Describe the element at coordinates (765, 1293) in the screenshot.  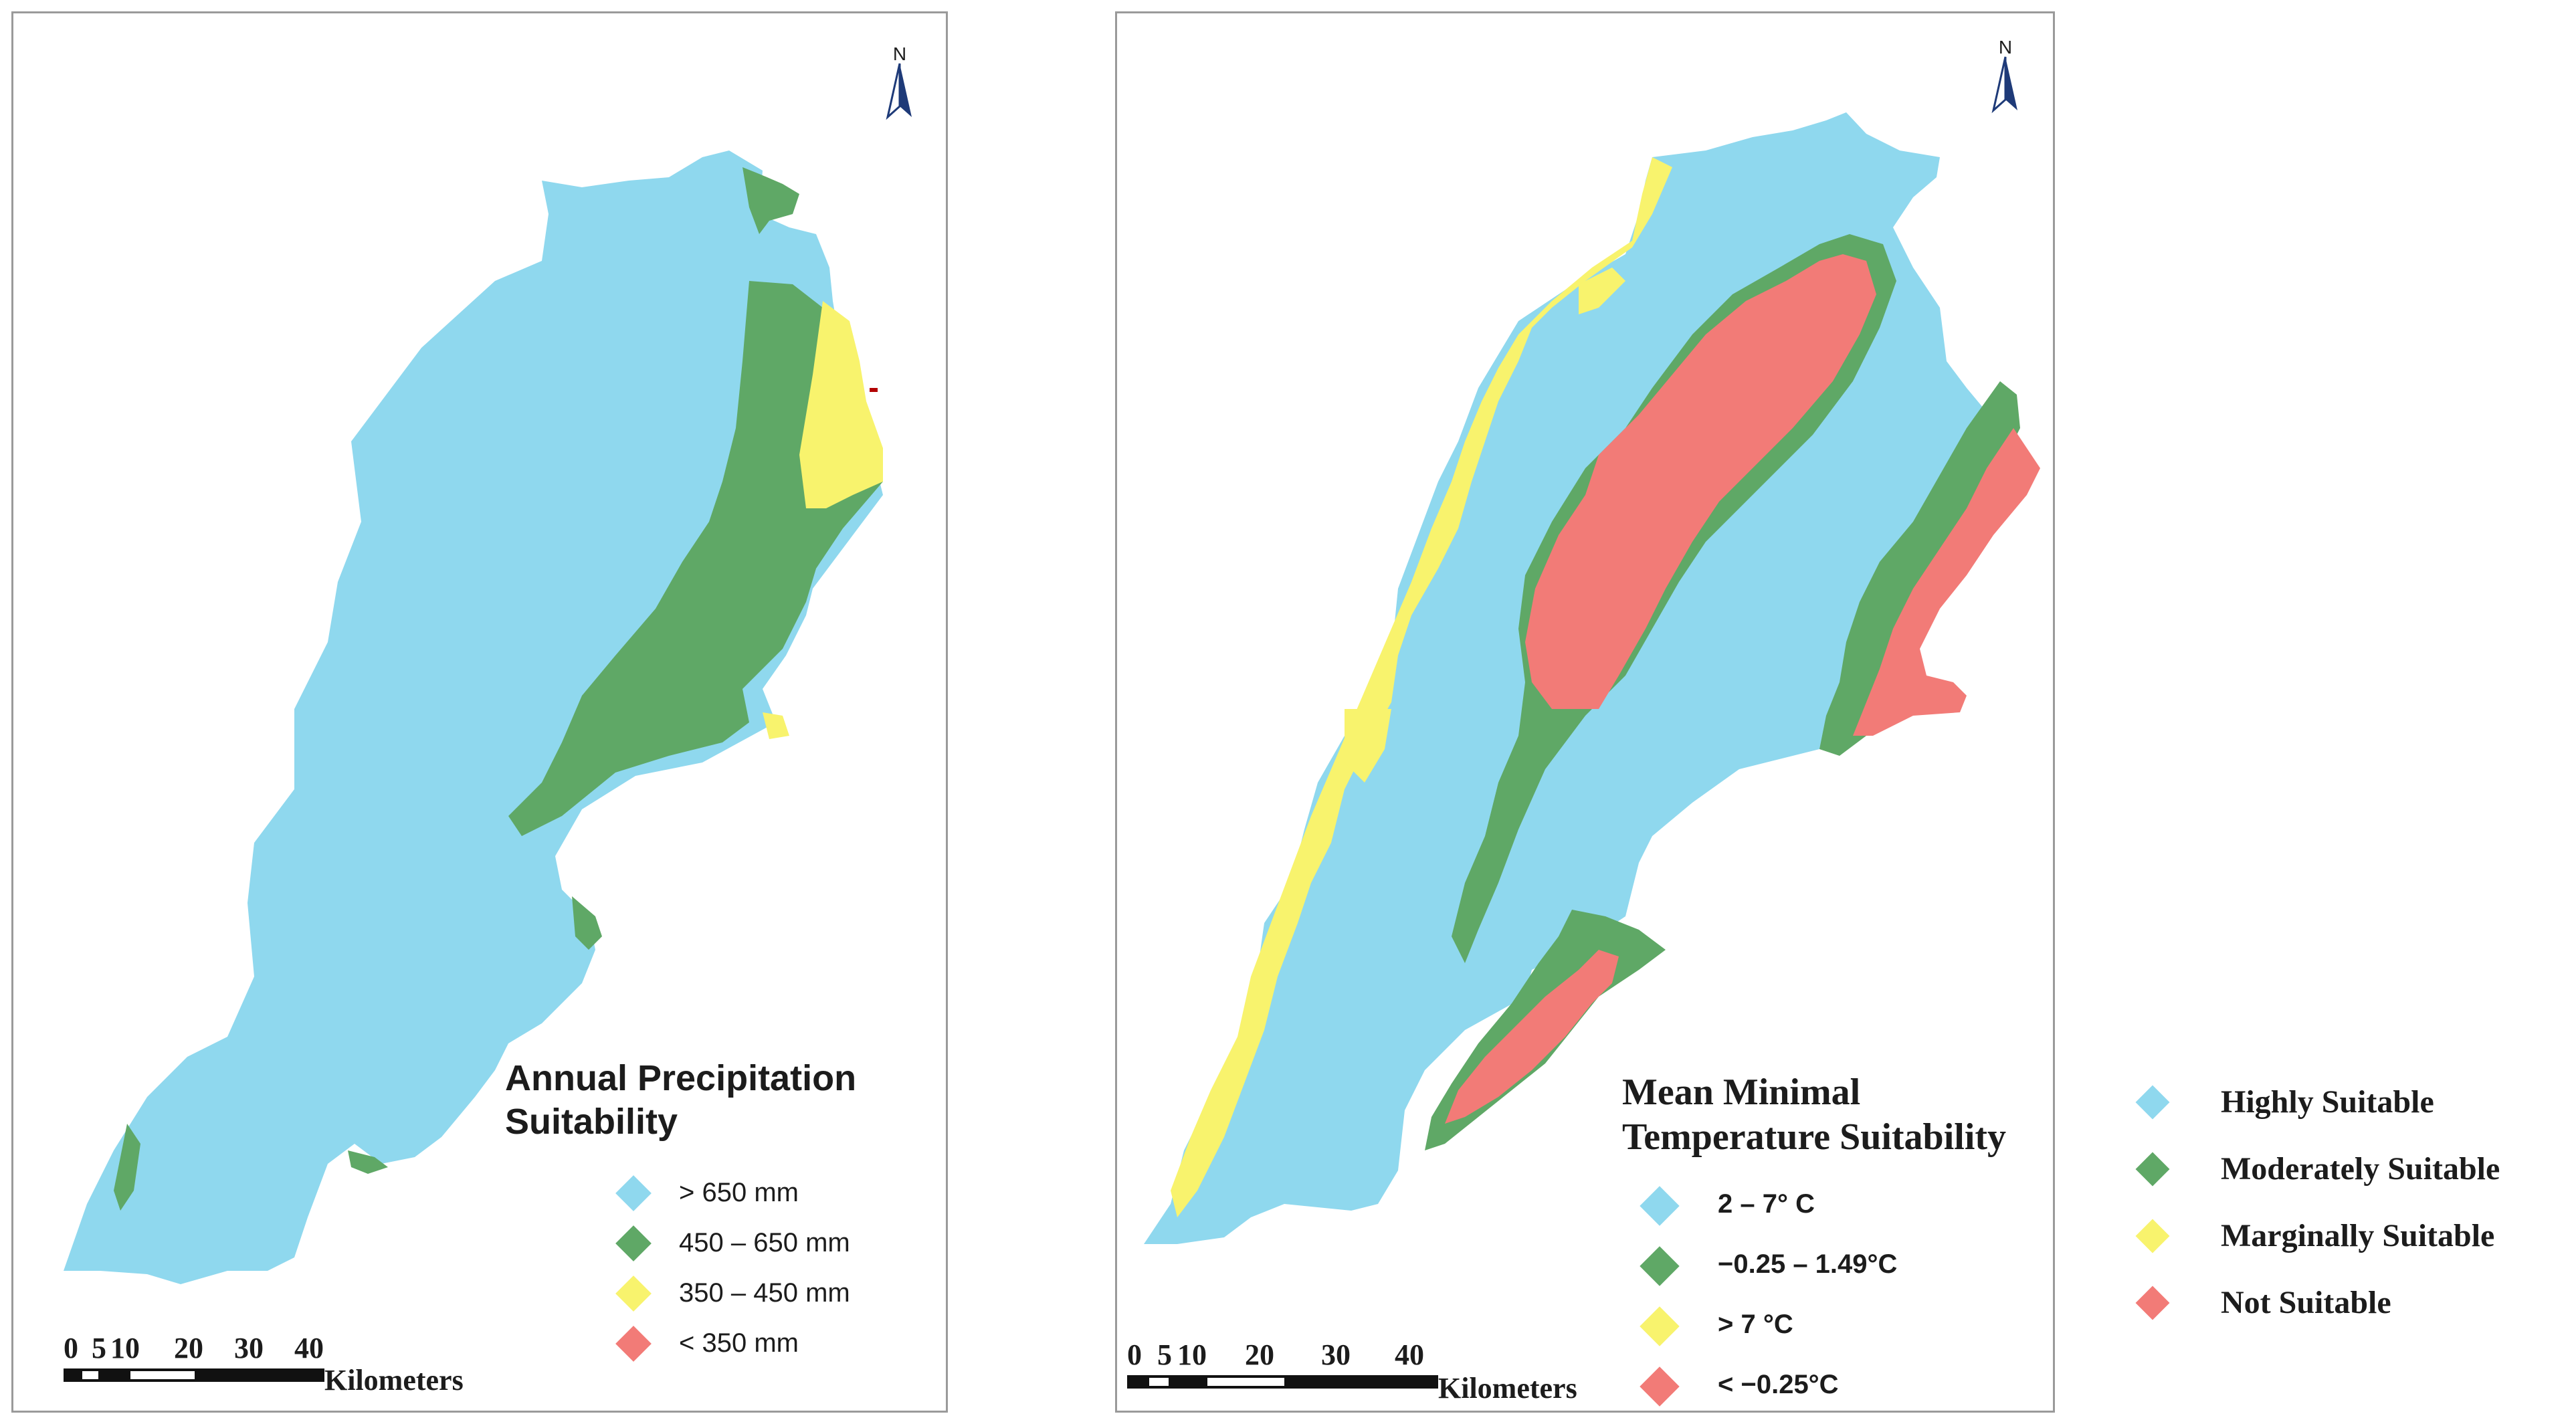
I see `legend-label: 350 – 450 mm` at that location.